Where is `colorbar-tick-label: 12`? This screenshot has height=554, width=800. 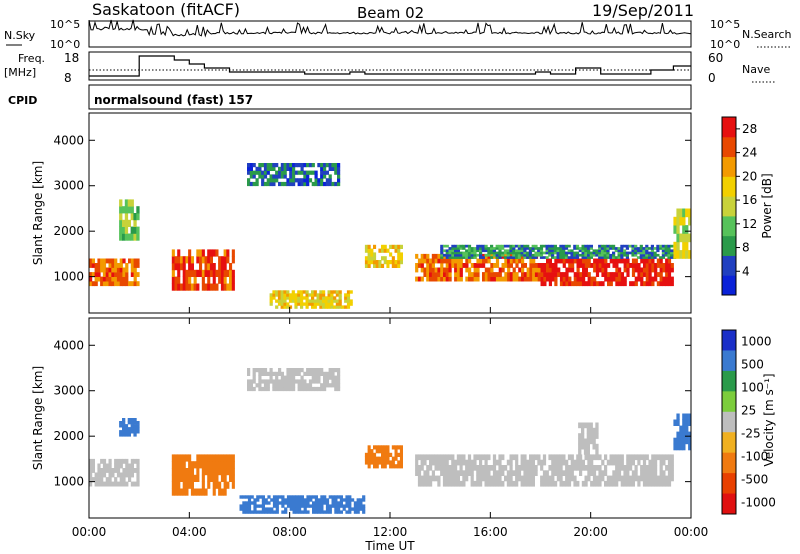
colorbar-tick-label: 12 is located at coordinates (749, 224).